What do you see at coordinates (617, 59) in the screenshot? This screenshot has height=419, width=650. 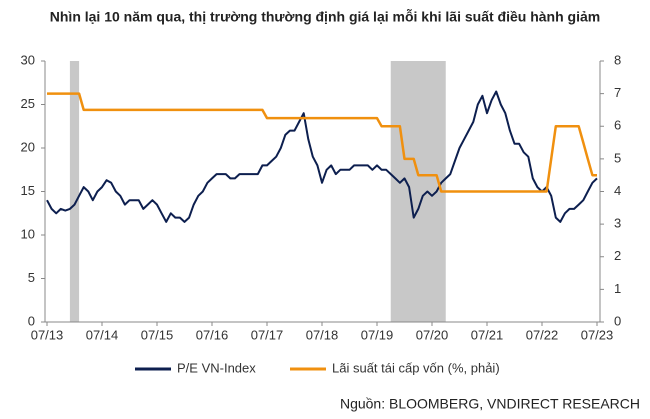 I see `y2-tick-label: 8` at bounding box center [617, 59].